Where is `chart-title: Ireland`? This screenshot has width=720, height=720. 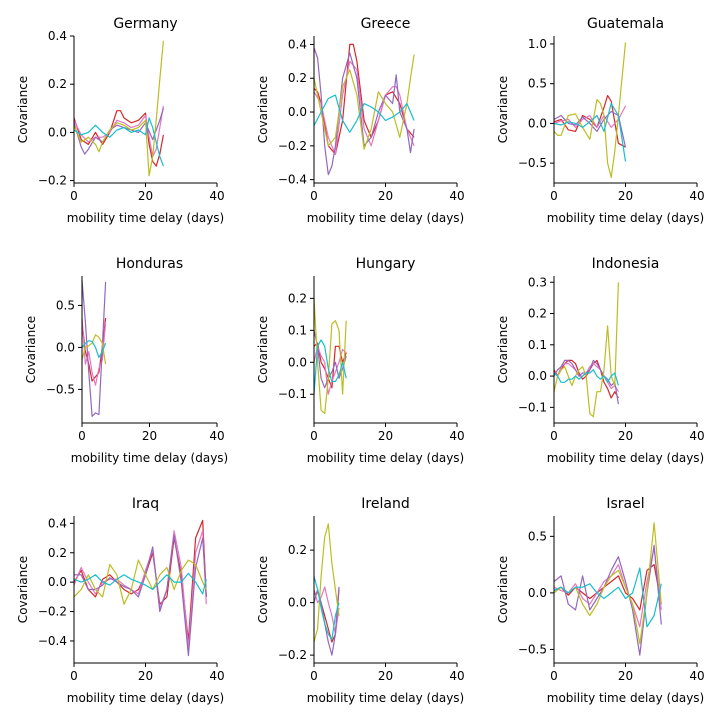
chart-title: Ireland is located at coordinates (385, 504).